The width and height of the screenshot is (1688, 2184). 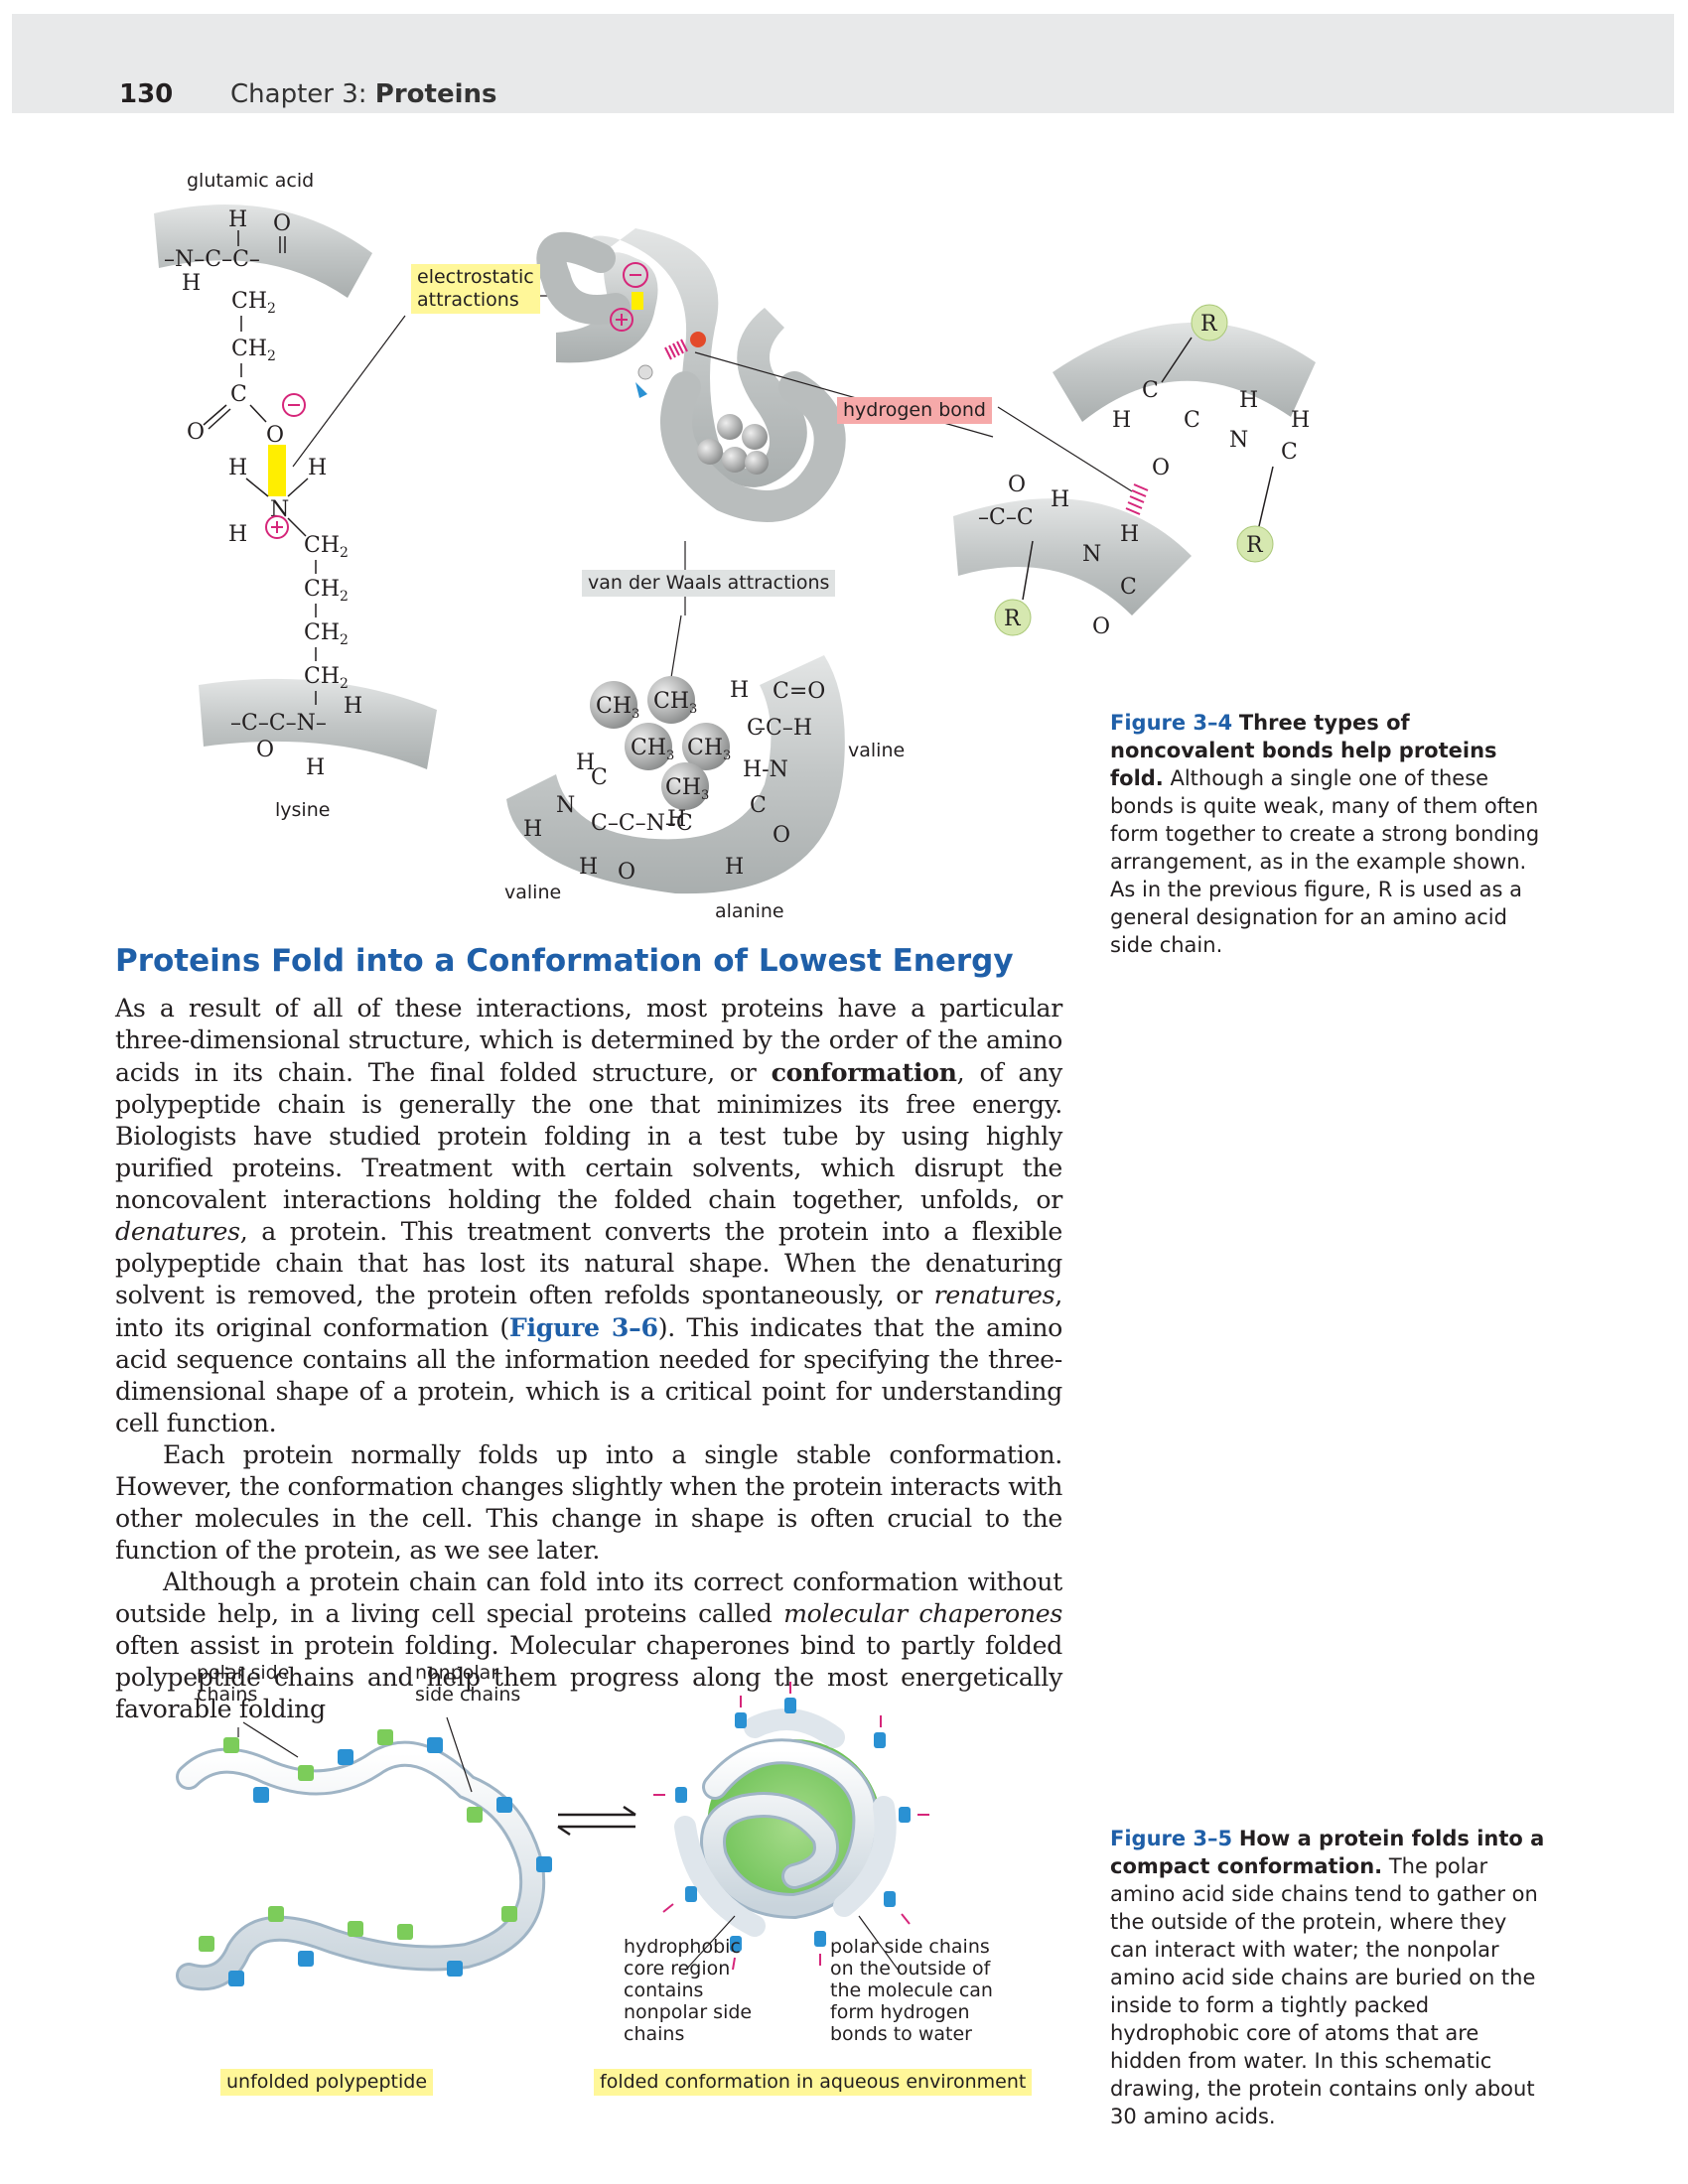 What do you see at coordinates (250, 181) in the screenshot?
I see `glutamic-acid-label: glutamic acid` at bounding box center [250, 181].